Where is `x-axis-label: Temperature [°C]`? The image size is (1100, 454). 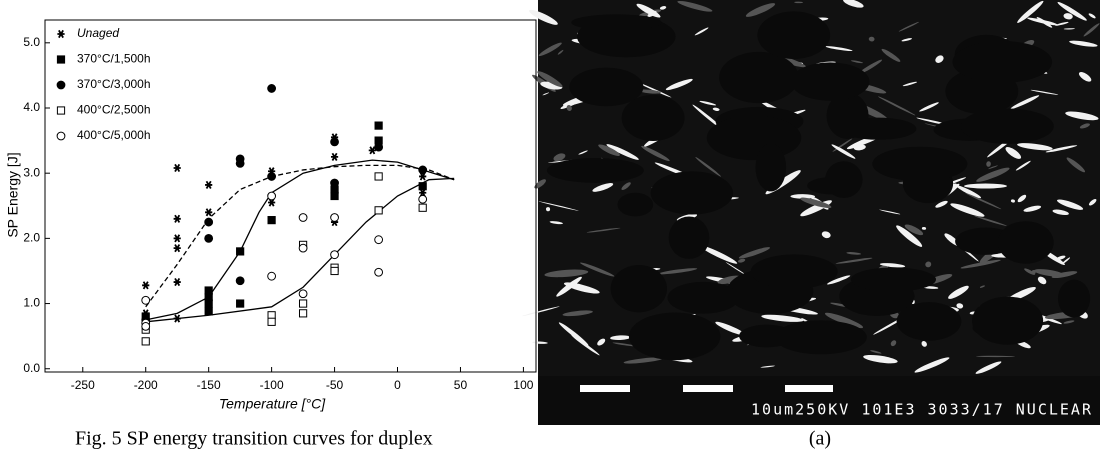
x-axis-label: Temperature [°C] is located at coordinates (272, 404).